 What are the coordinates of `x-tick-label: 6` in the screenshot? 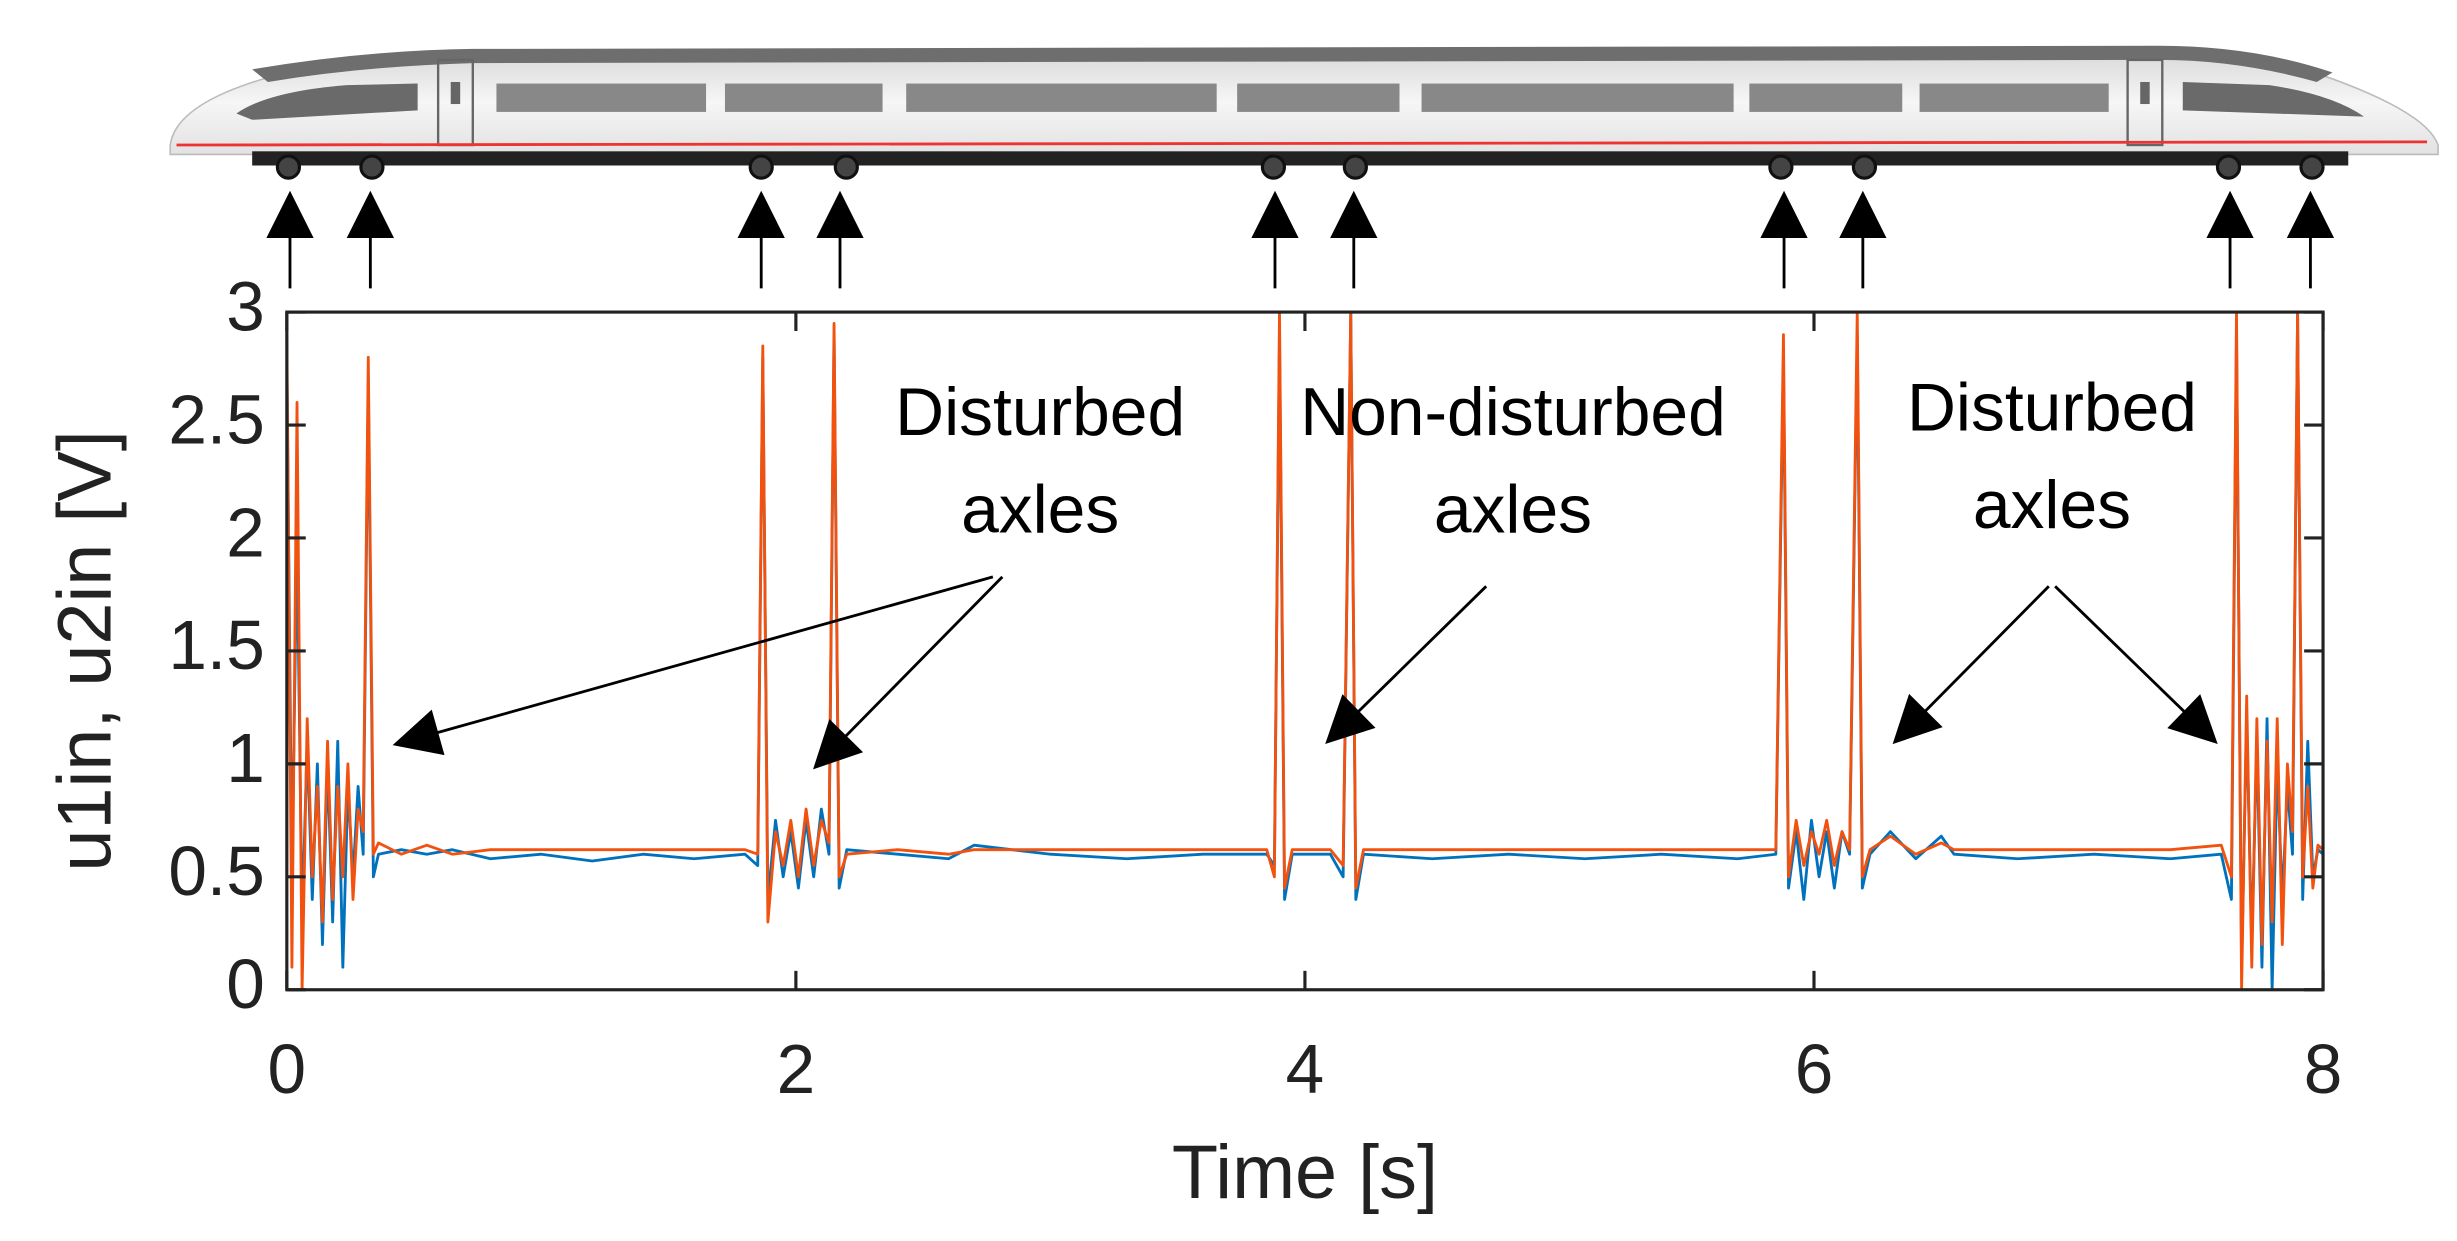 It's located at (1814, 1069).